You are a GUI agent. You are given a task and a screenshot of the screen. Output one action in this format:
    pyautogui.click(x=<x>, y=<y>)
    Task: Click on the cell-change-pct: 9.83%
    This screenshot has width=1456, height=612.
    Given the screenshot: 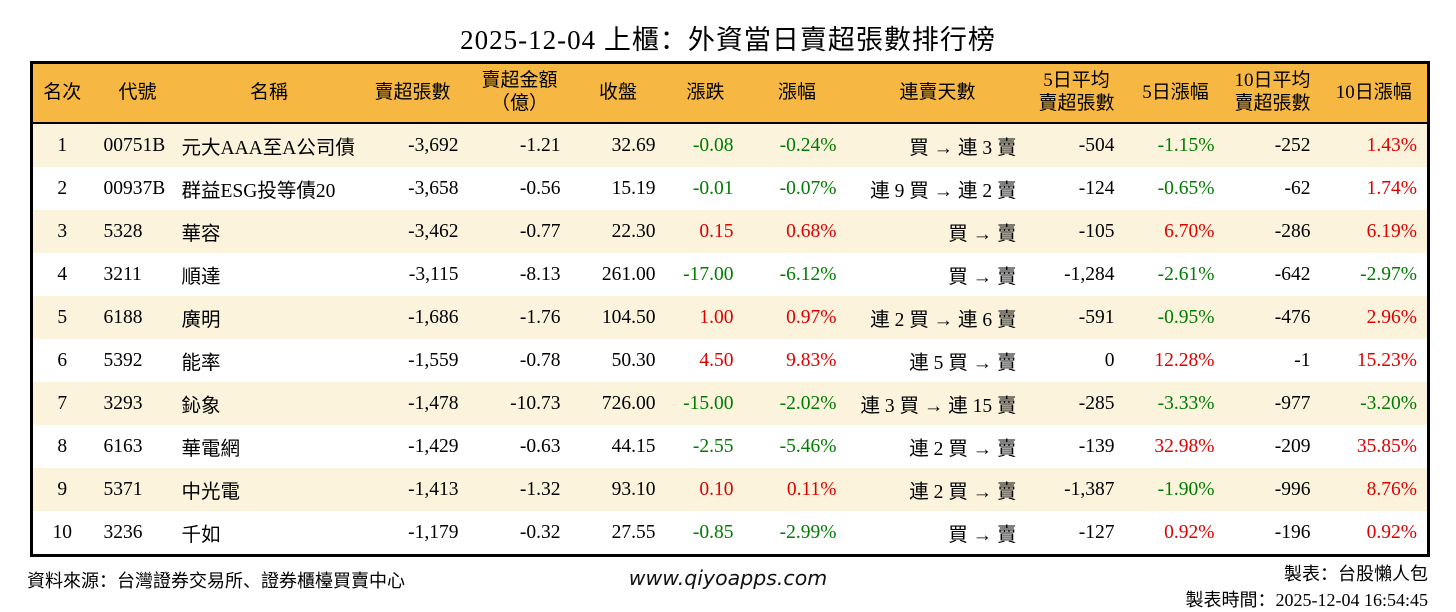 What is the action you would take?
    pyautogui.click(x=811, y=360)
    